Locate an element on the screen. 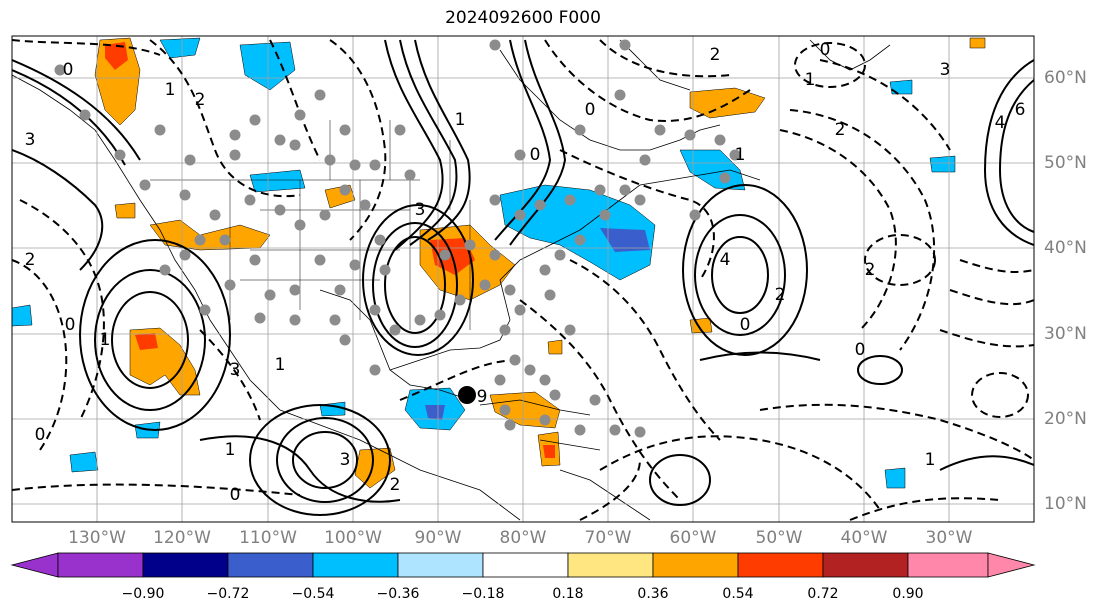 The image size is (1105, 615). black-dot-marker is located at coordinates (467, 395).